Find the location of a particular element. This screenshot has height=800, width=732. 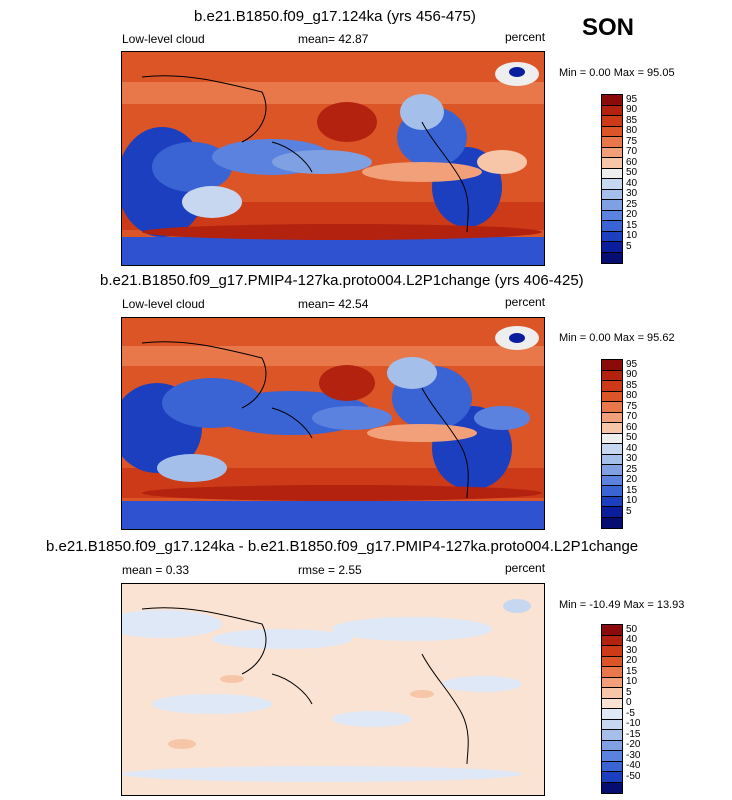

panel-2-colorbar is located at coordinates (612, 444).